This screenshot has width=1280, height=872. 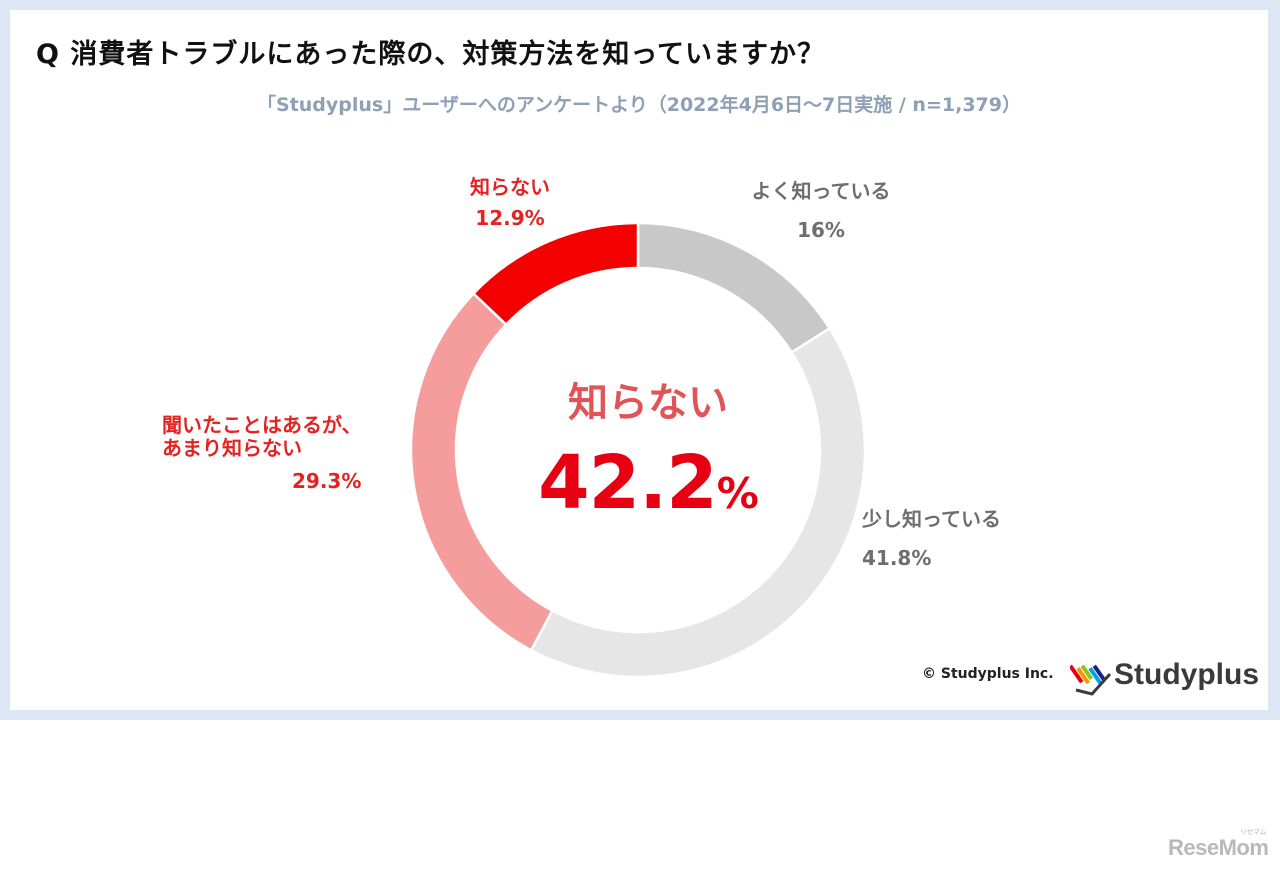 I want to click on slice-label-text: 聞いたことはあるが、, so click(x=262, y=425).